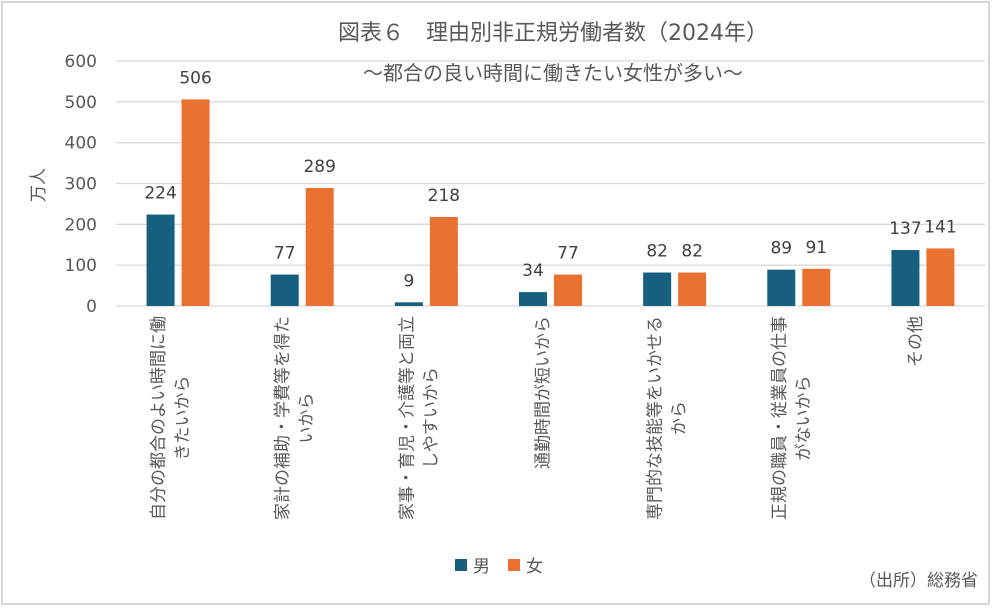  What do you see at coordinates (514, 565) in the screenshot?
I see `legend-swatch-female` at bounding box center [514, 565].